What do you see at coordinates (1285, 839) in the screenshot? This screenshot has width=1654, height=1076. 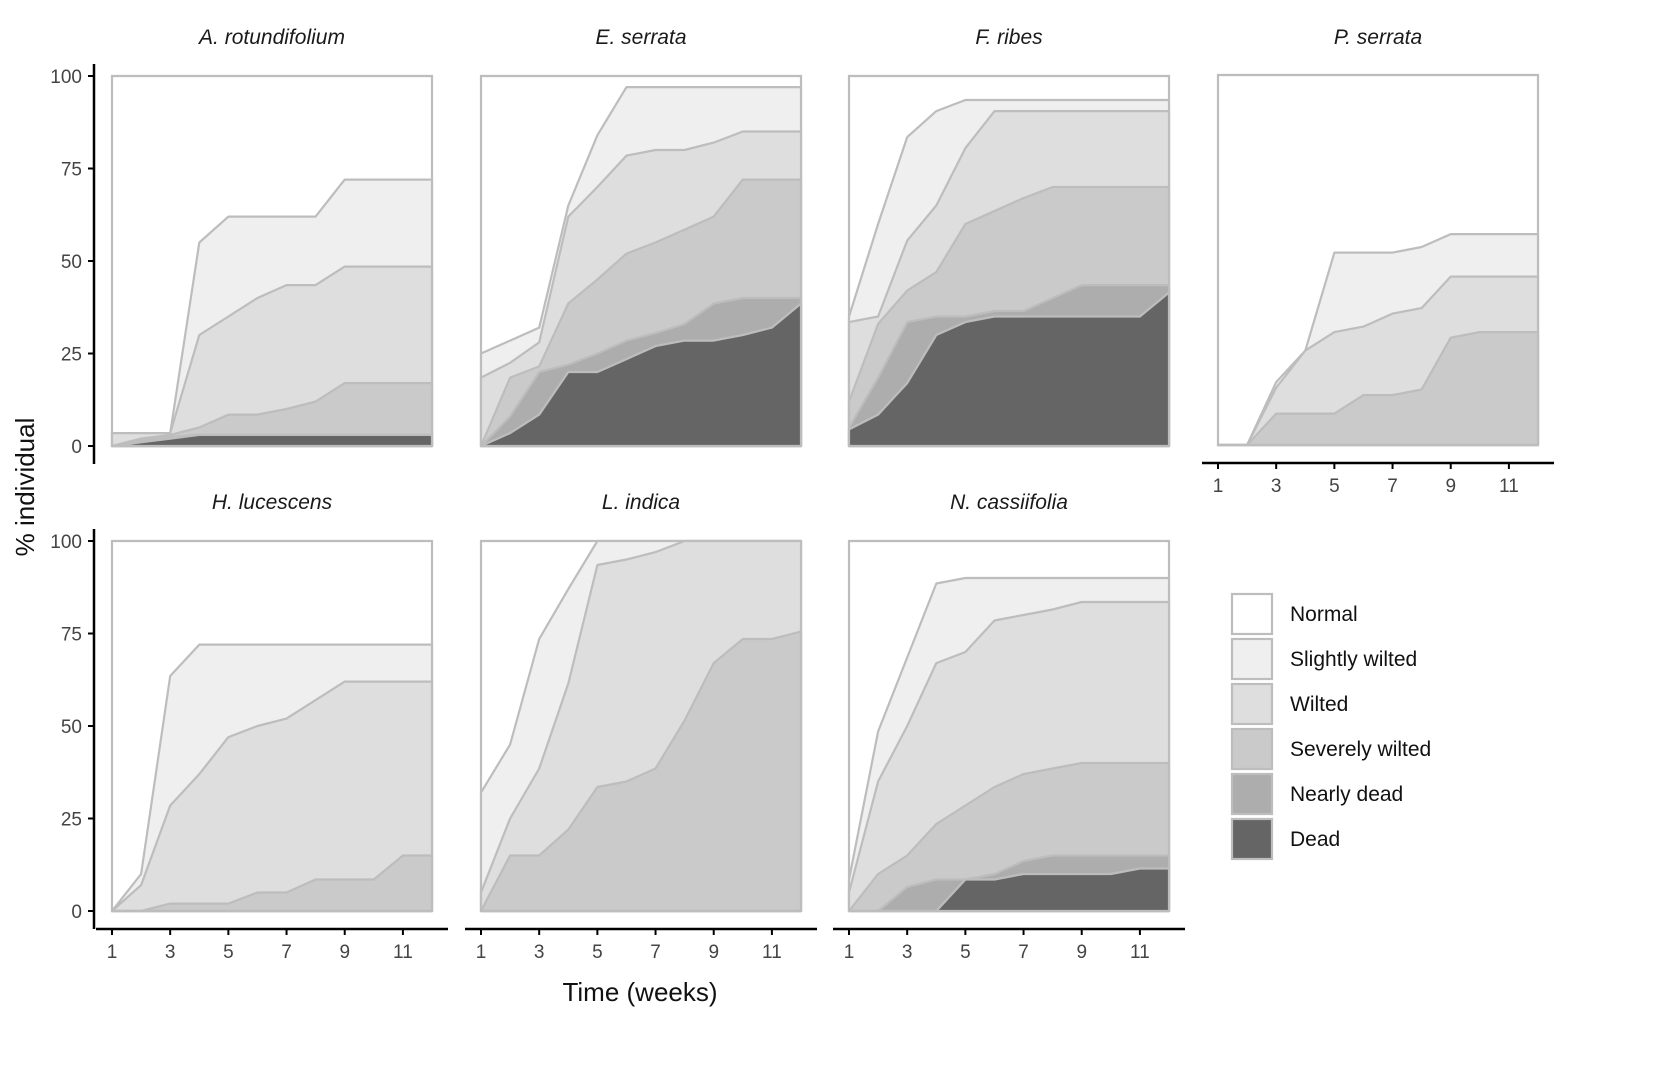 I see `legend-item-dead: Dead` at bounding box center [1285, 839].